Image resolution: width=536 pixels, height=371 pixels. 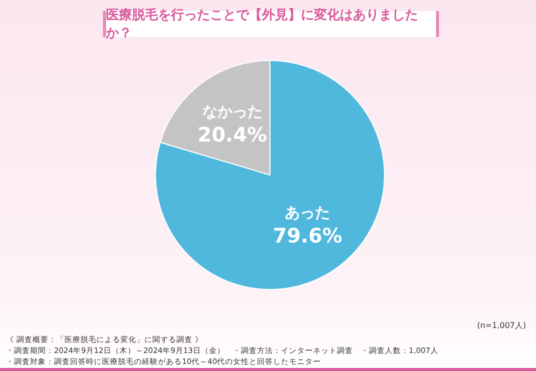 What do you see at coordinates (307, 212) in the screenshot?
I see `slice-label: あった` at bounding box center [307, 212].